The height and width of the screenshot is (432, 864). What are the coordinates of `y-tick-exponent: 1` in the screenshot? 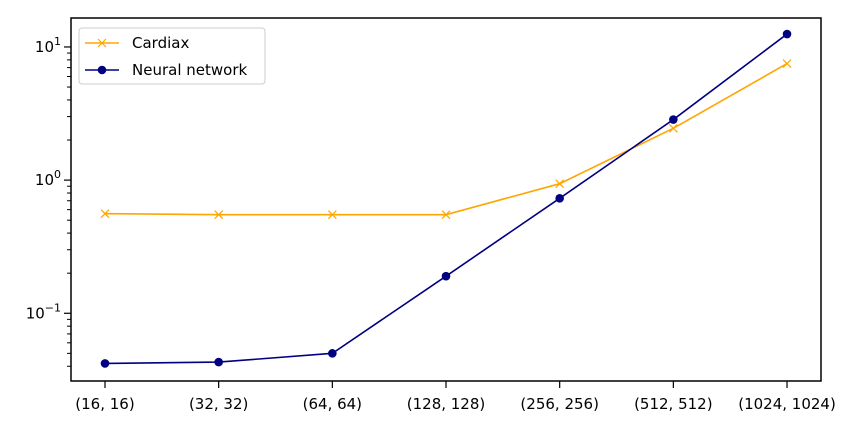 It's located at (57, 41).